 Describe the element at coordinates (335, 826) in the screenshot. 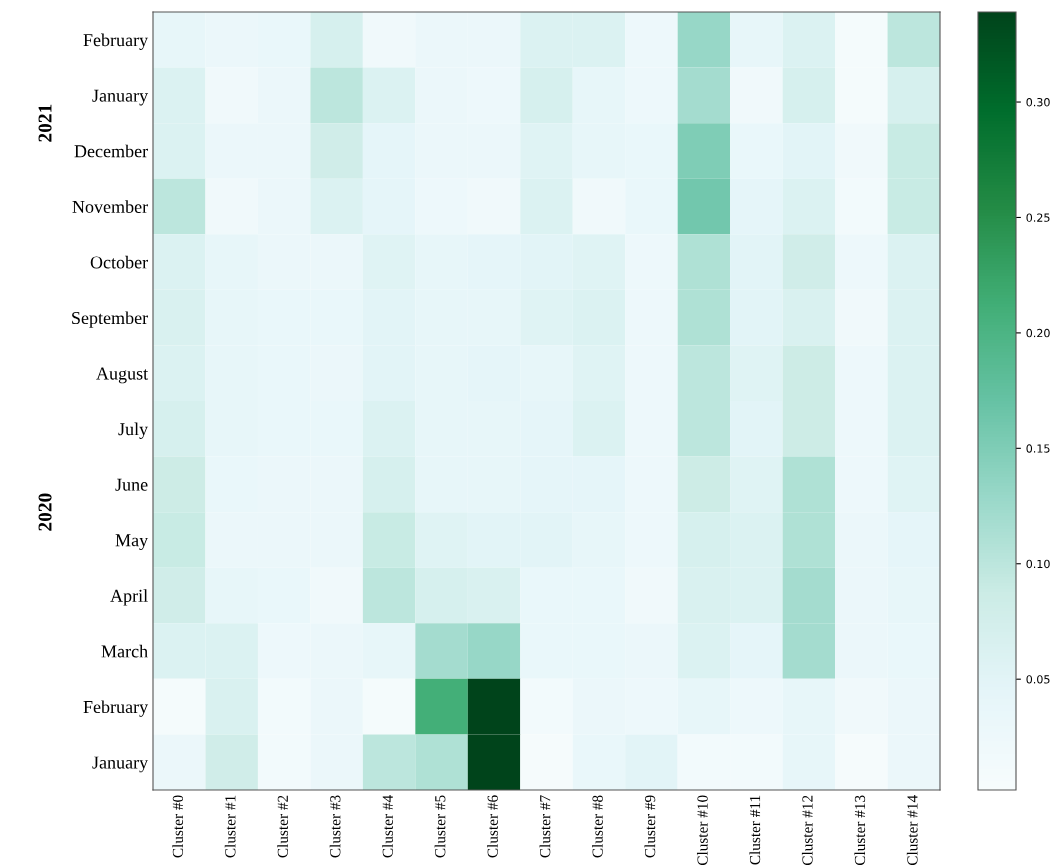

I see `x-tick-label: Cluster #3` at that location.